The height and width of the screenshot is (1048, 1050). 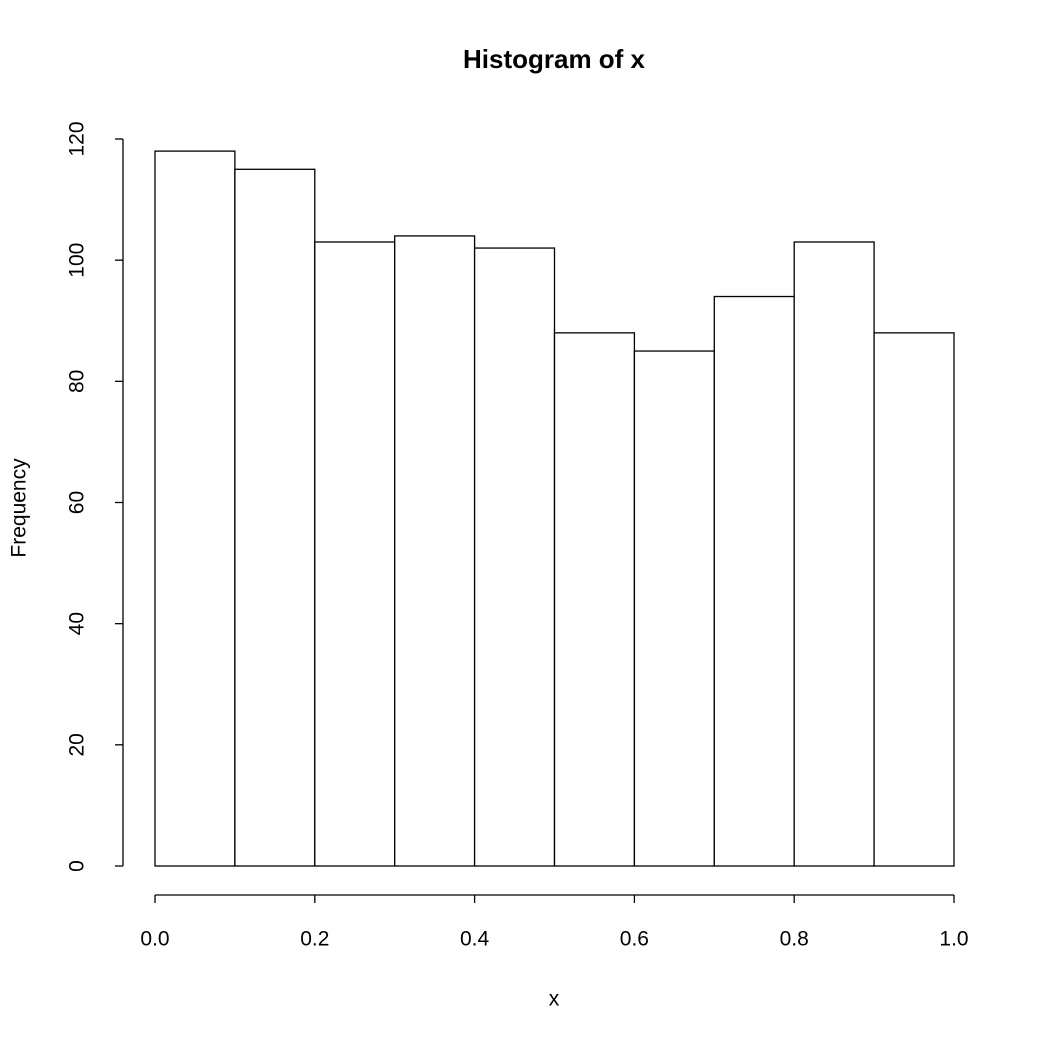 I want to click on y-tick-label: 40, so click(x=77, y=623).